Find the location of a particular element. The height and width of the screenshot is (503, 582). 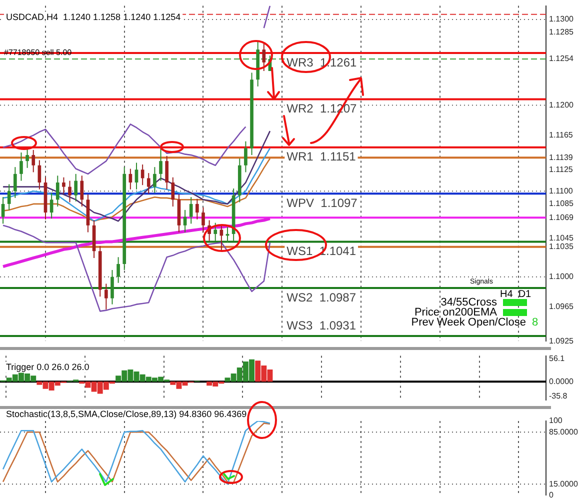

y-tick-label: -35.8 is located at coordinates (558, 395).